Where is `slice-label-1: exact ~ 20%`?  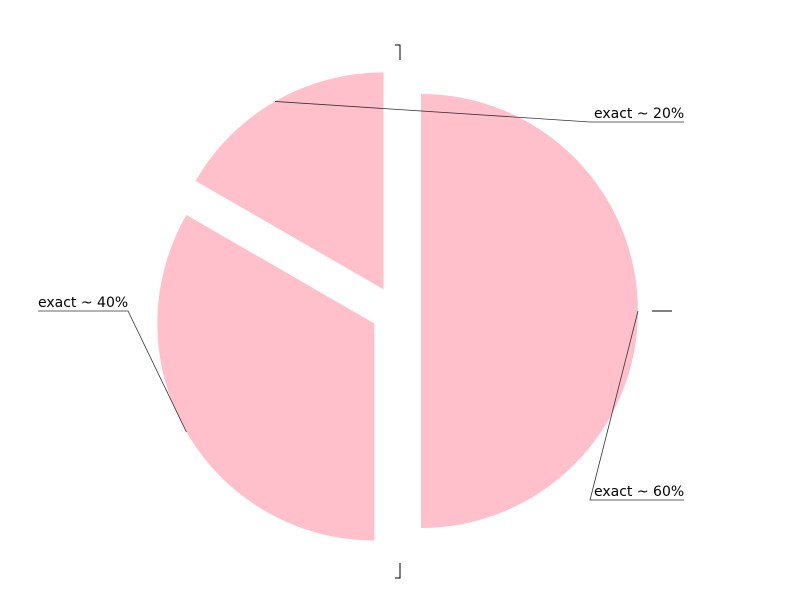 slice-label-1: exact ~ 20% is located at coordinates (639, 114).